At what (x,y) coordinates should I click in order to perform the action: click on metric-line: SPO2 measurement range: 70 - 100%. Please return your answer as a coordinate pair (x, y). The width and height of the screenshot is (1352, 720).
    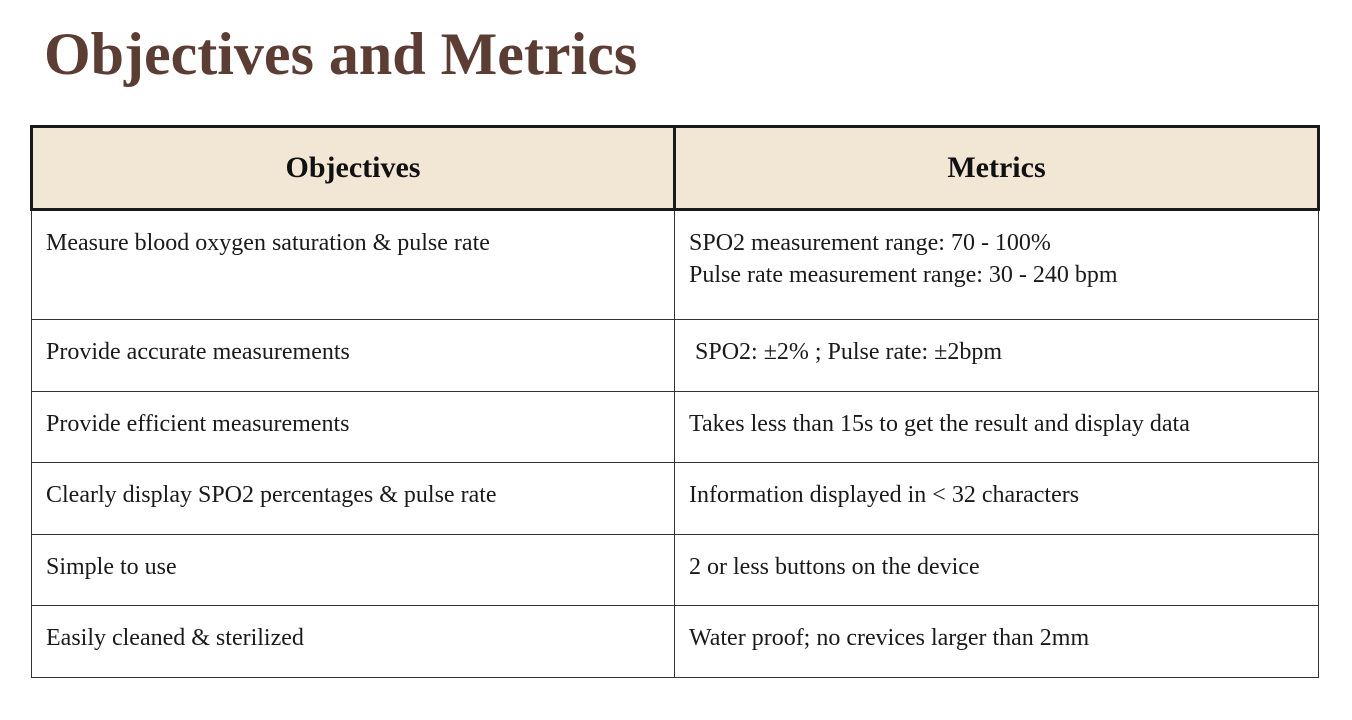
    Looking at the image, I should click on (870, 243).